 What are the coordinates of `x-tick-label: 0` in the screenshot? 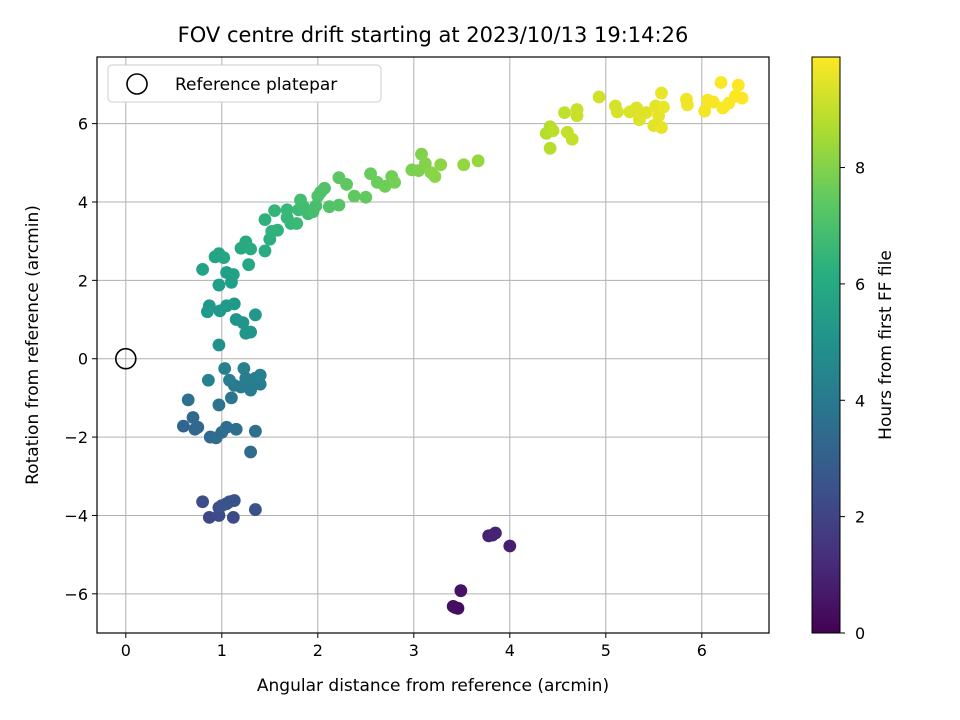 It's located at (126, 650).